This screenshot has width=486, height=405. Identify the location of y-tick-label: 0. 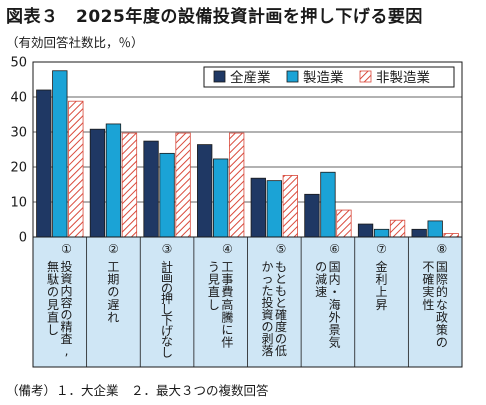
(23, 238).